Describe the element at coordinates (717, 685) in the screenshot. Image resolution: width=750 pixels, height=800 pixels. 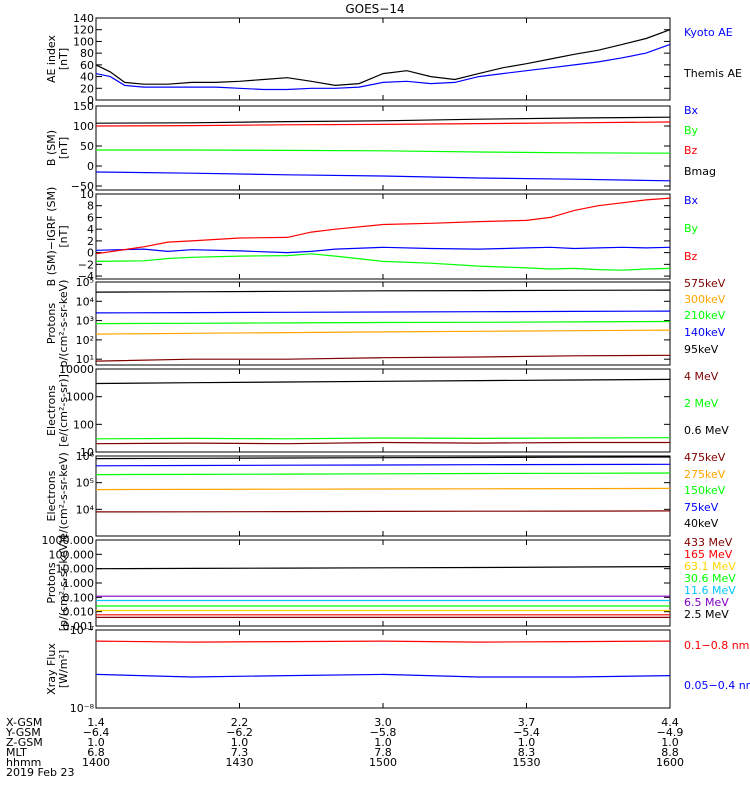
I see `legend-label: 0.05−0.4 nm` at that location.